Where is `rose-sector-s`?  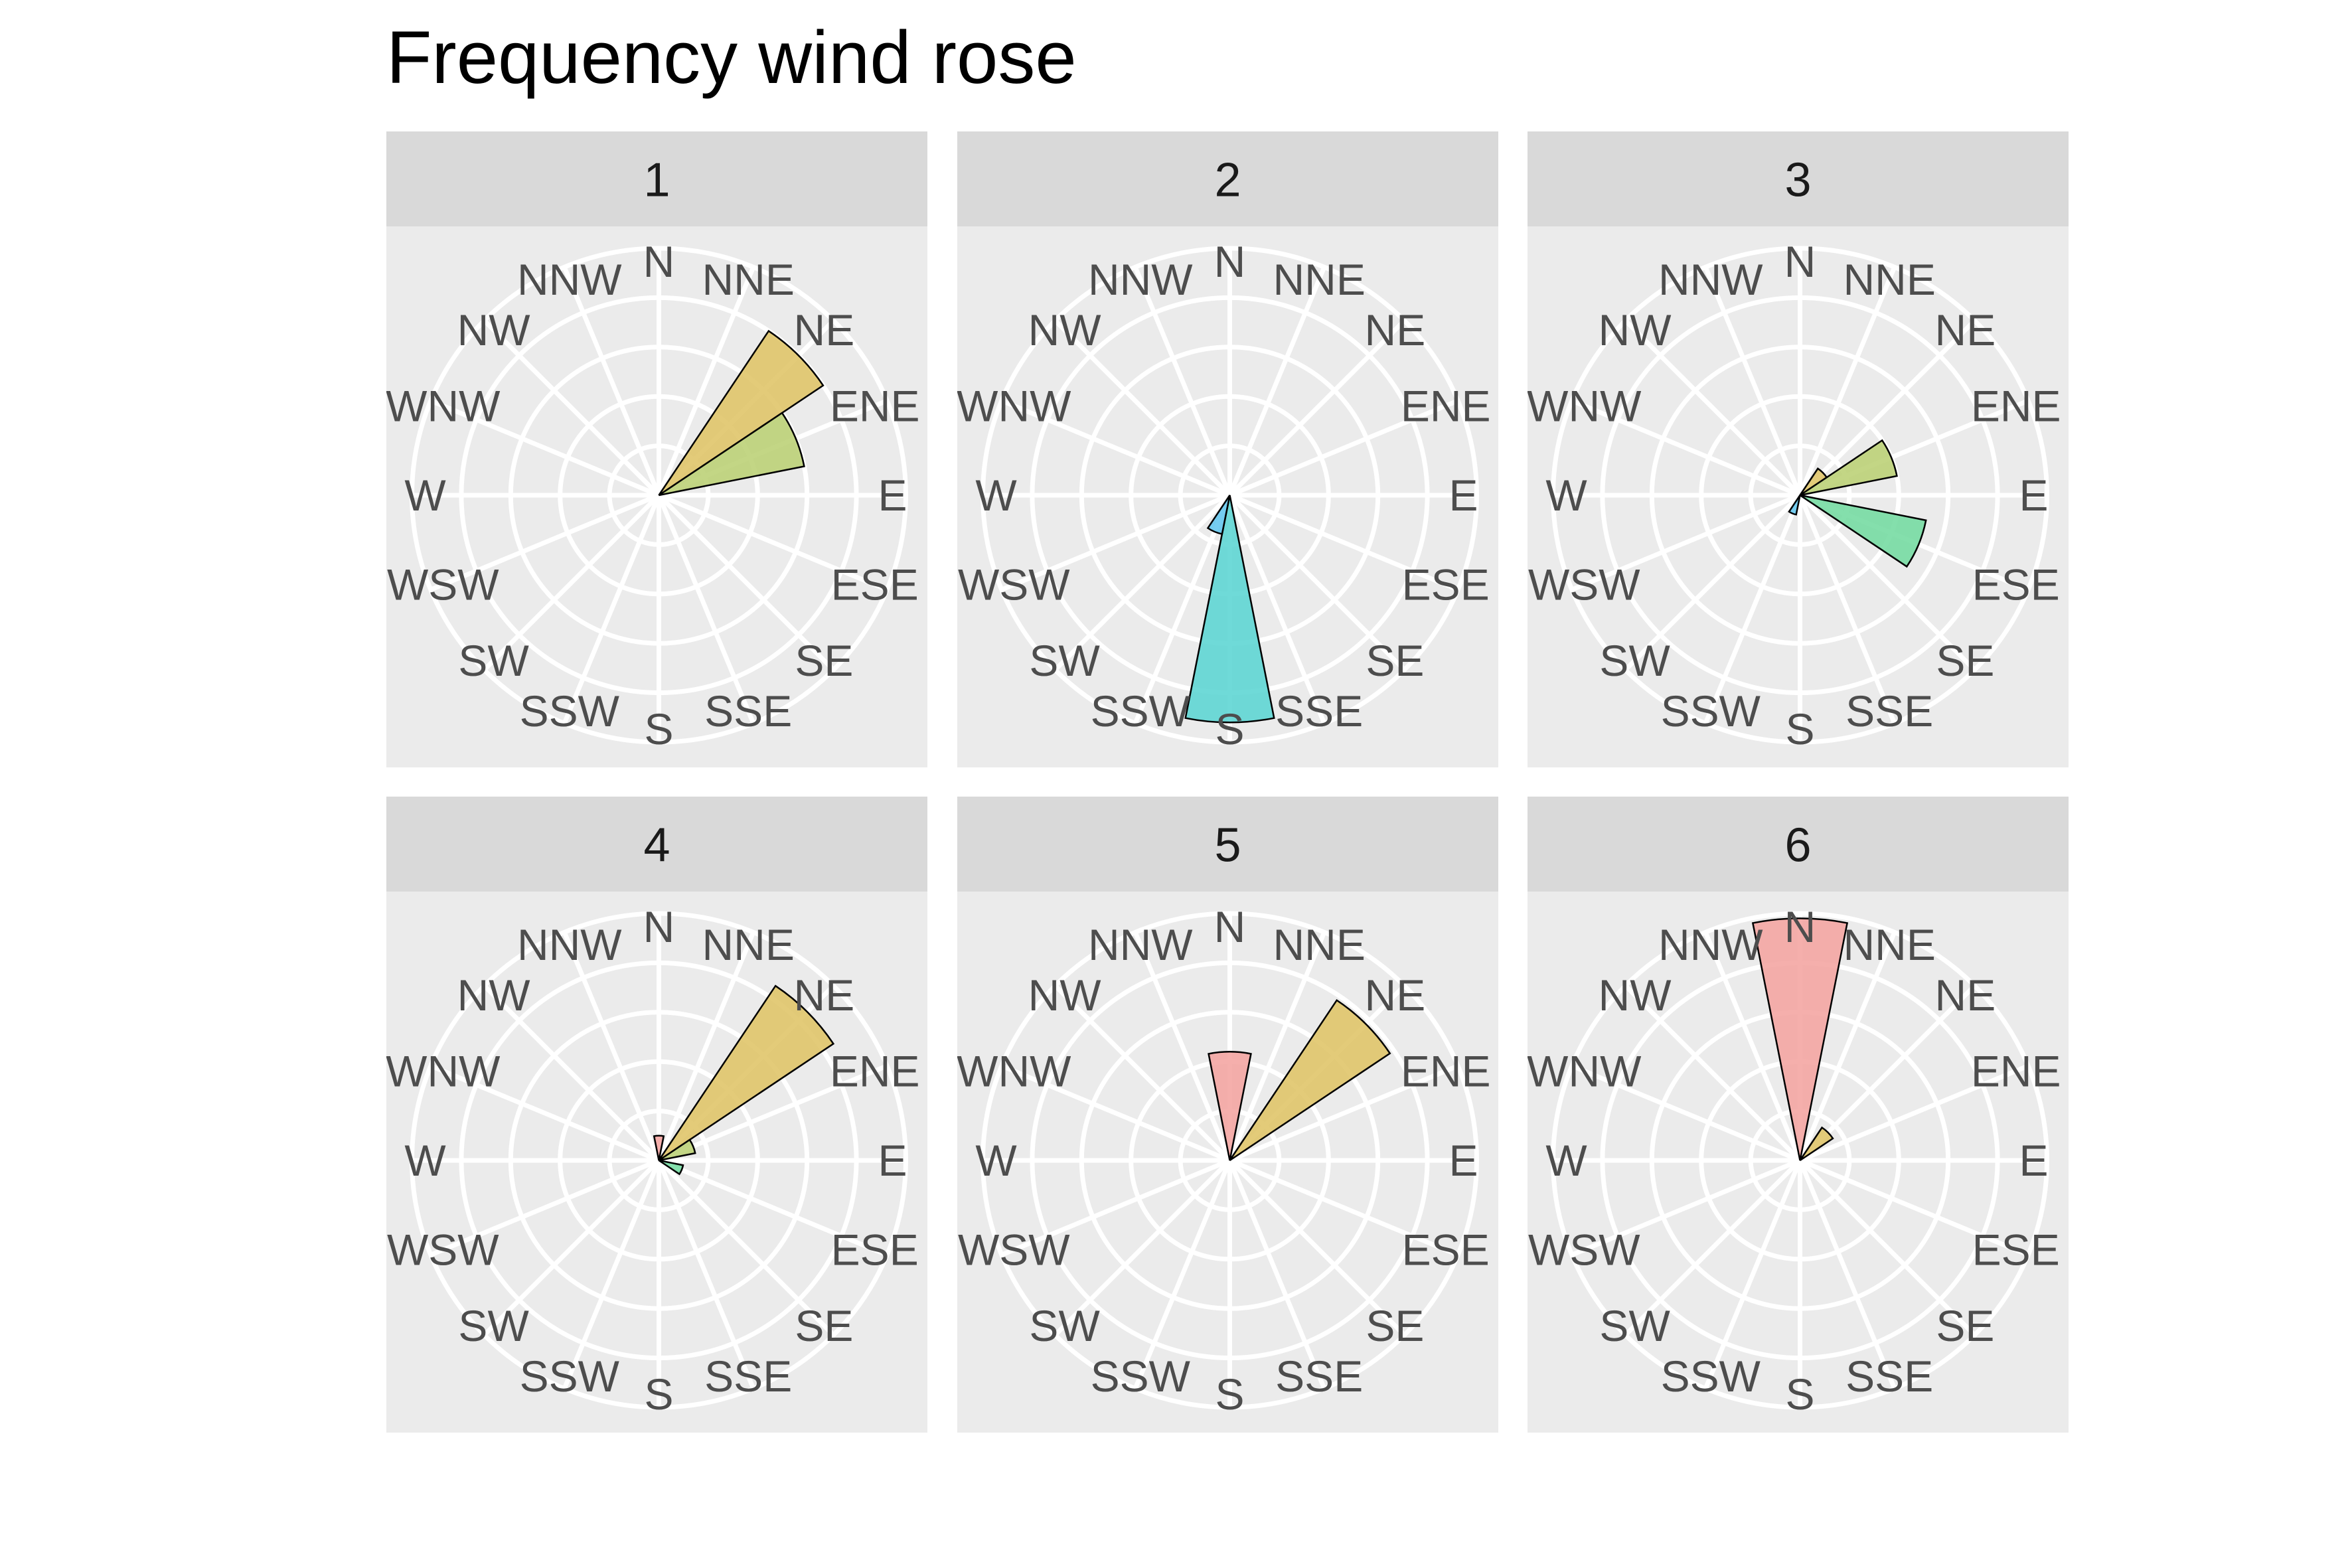 rose-sector-s is located at coordinates (1230, 609).